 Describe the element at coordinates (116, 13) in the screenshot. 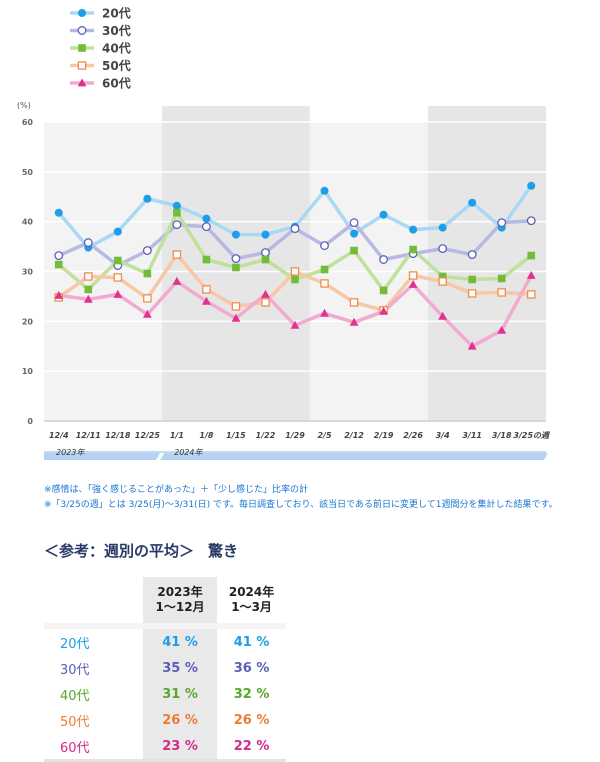

I see `legend-label: 20代` at that location.